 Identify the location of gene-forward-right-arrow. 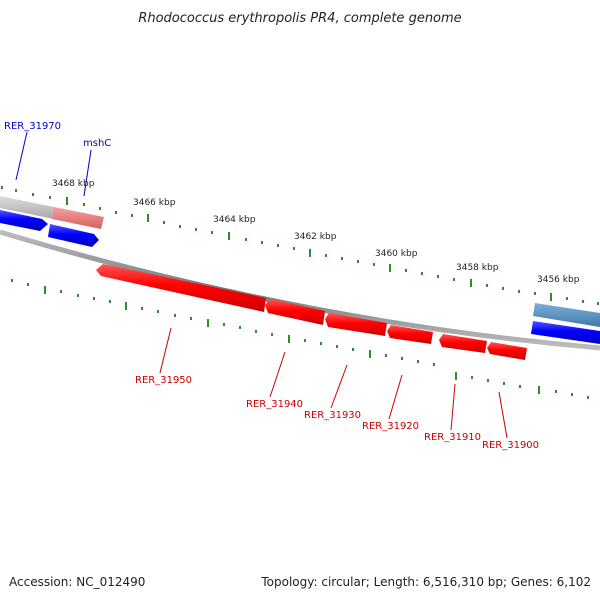
(565, 332).